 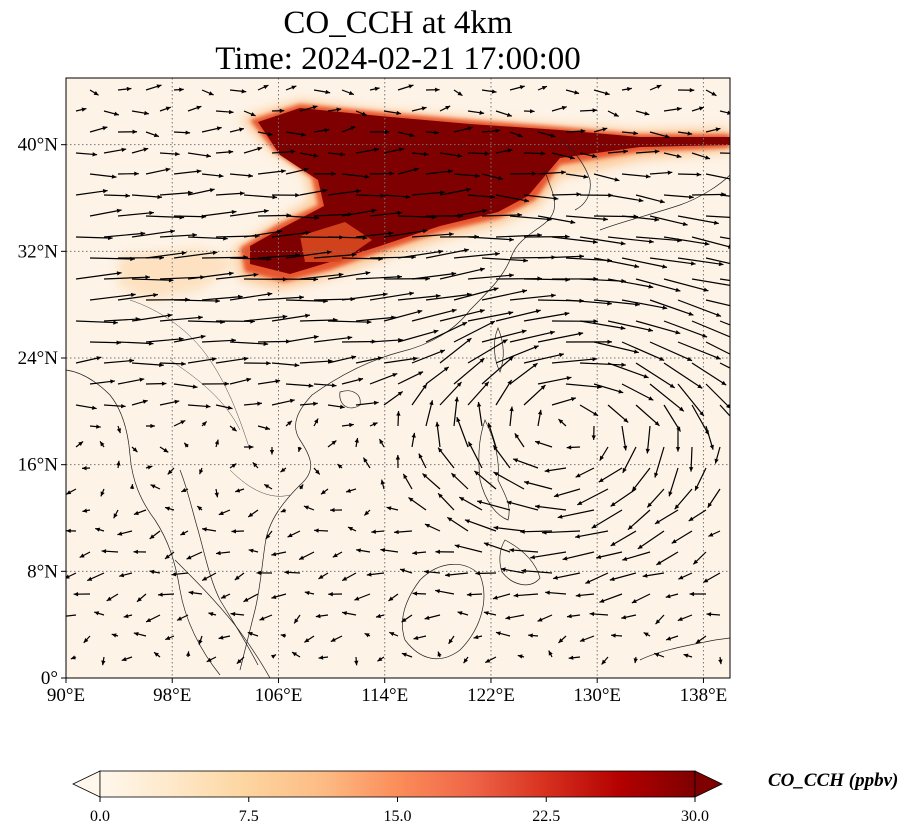 I want to click on y-tick-label: 24°N, so click(x=38, y=358).